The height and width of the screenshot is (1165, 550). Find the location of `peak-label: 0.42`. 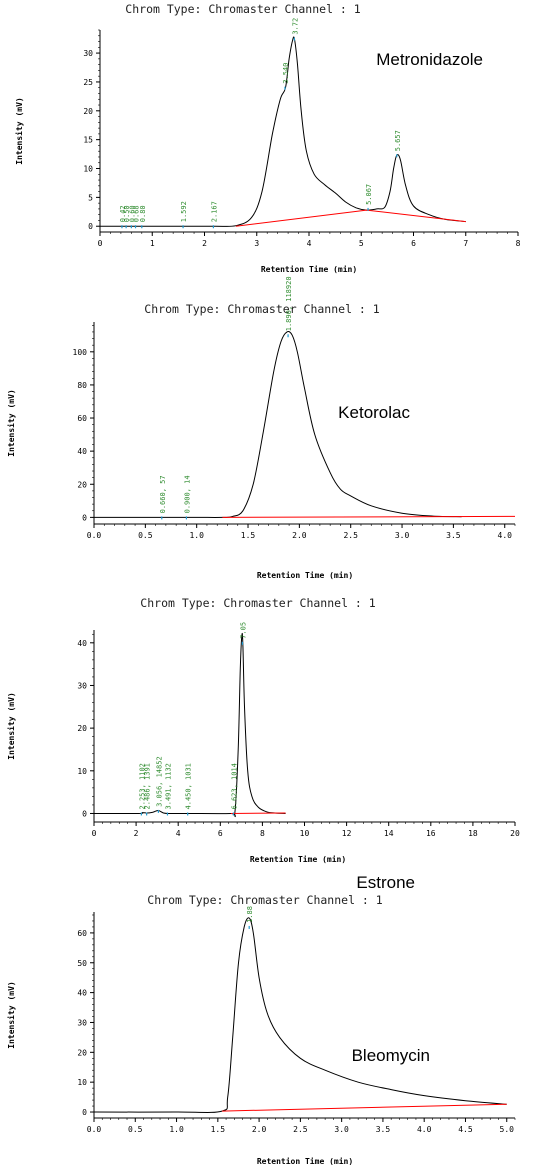

peak-label: 0.42 is located at coordinates (123, 213).